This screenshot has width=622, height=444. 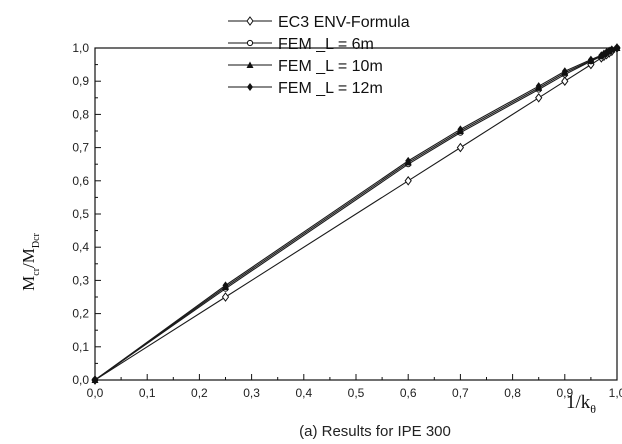 I want to click on x-axis-title: 1/kθ, so click(x=581, y=404).